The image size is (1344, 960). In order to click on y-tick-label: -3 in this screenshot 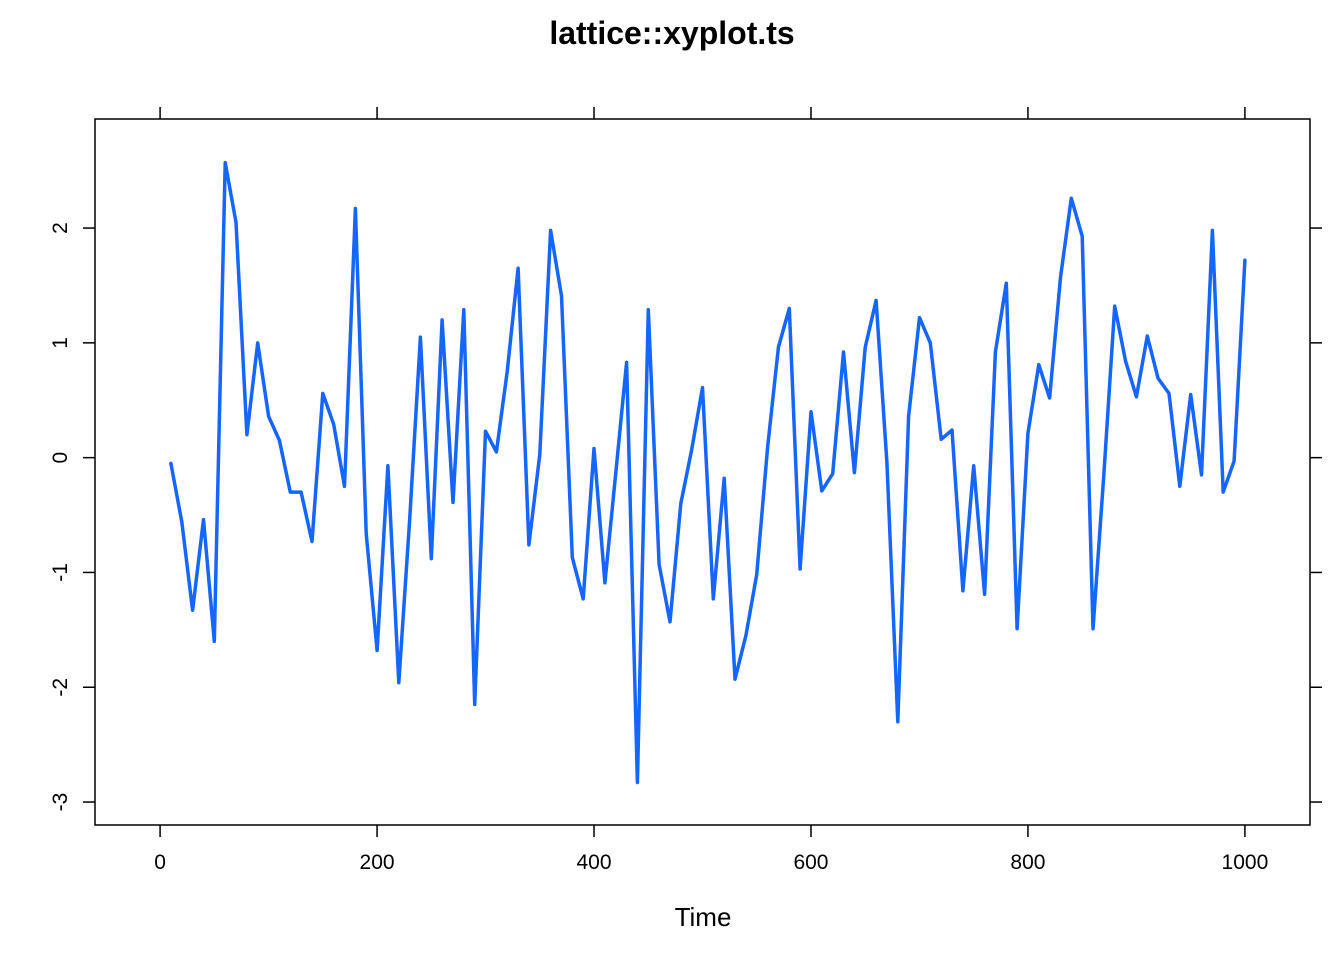, I will do `click(60, 802)`.